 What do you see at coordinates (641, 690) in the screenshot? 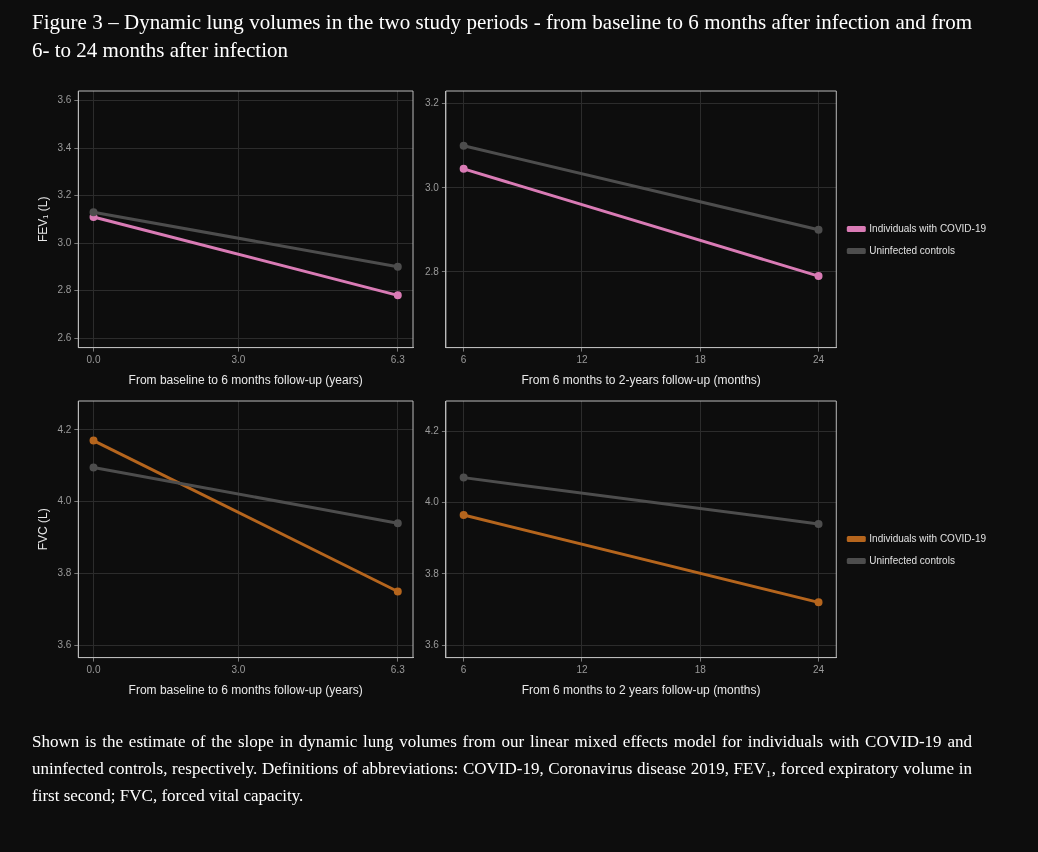
I see `x-axis-title: From 6 months to 2 years follow-up (months)` at bounding box center [641, 690].